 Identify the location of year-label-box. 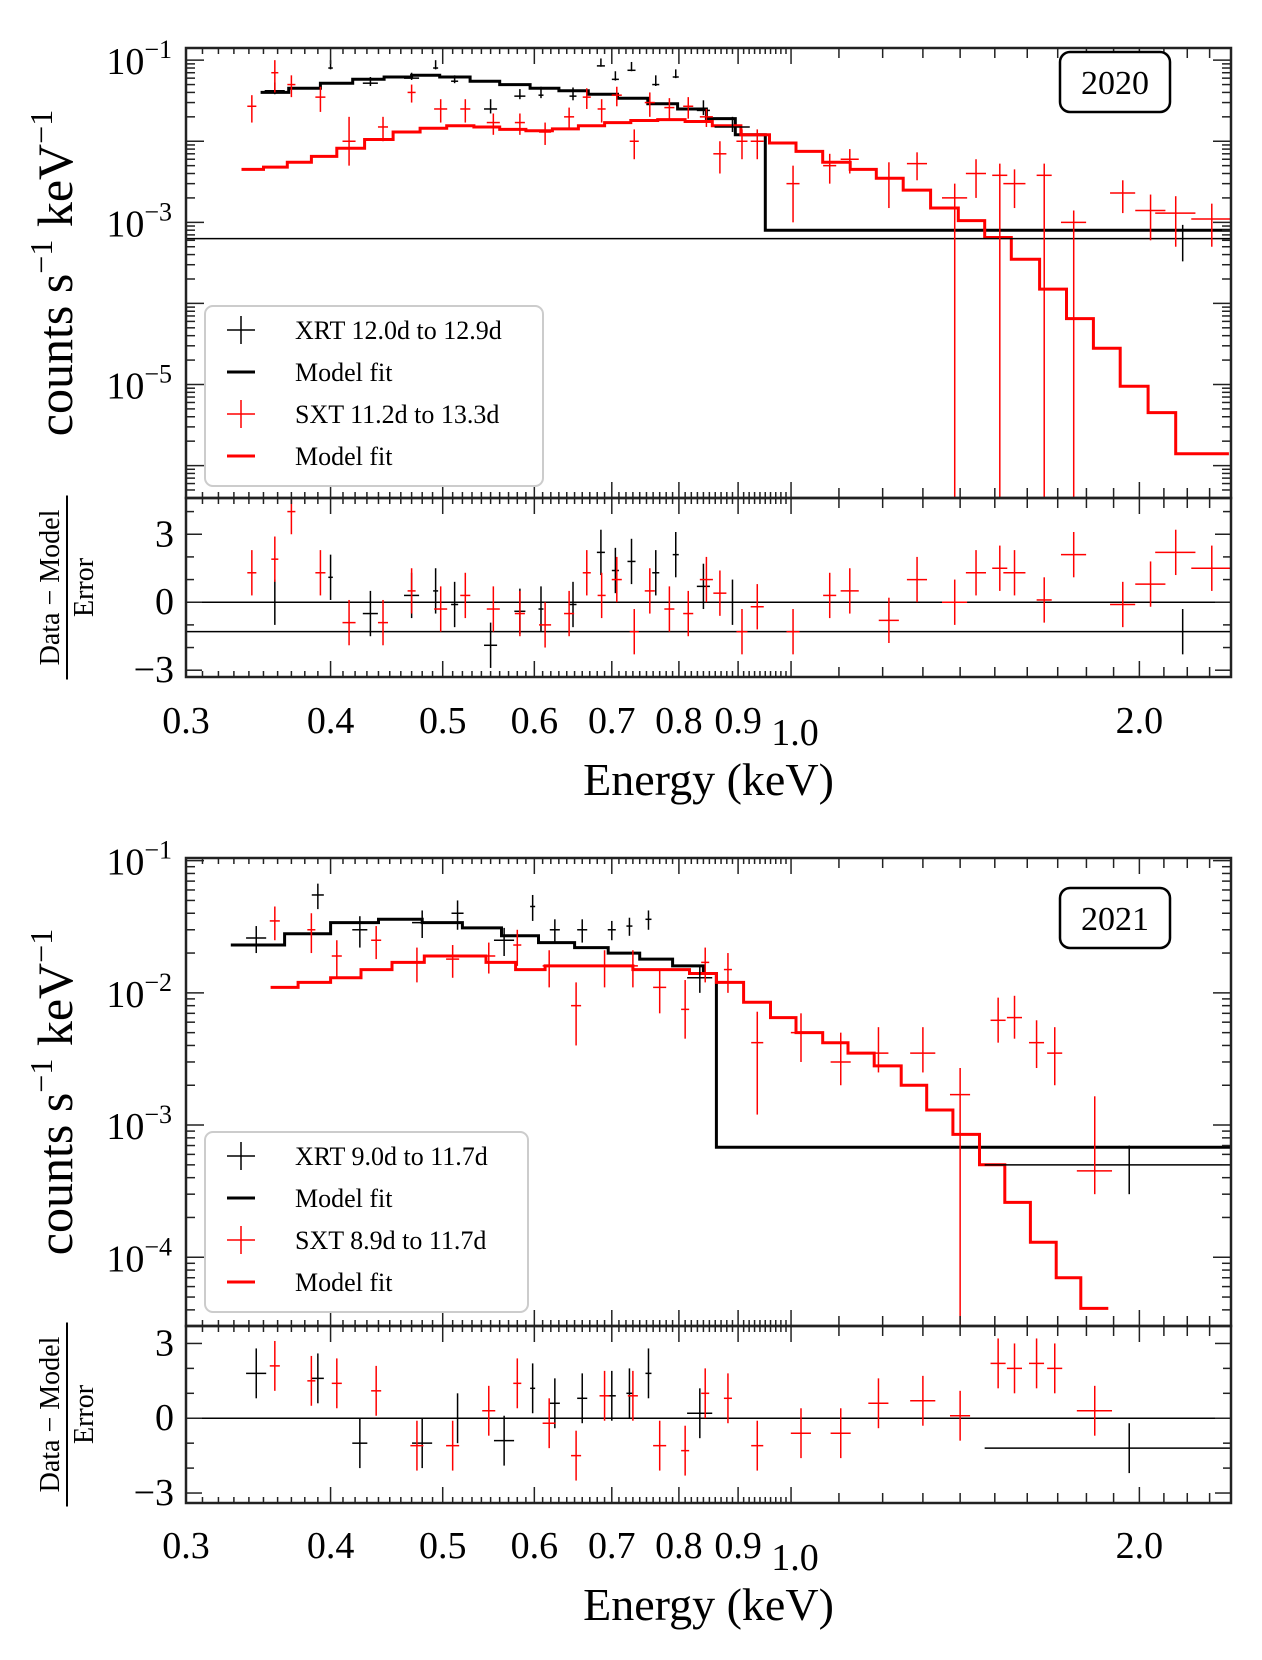
(1115, 918).